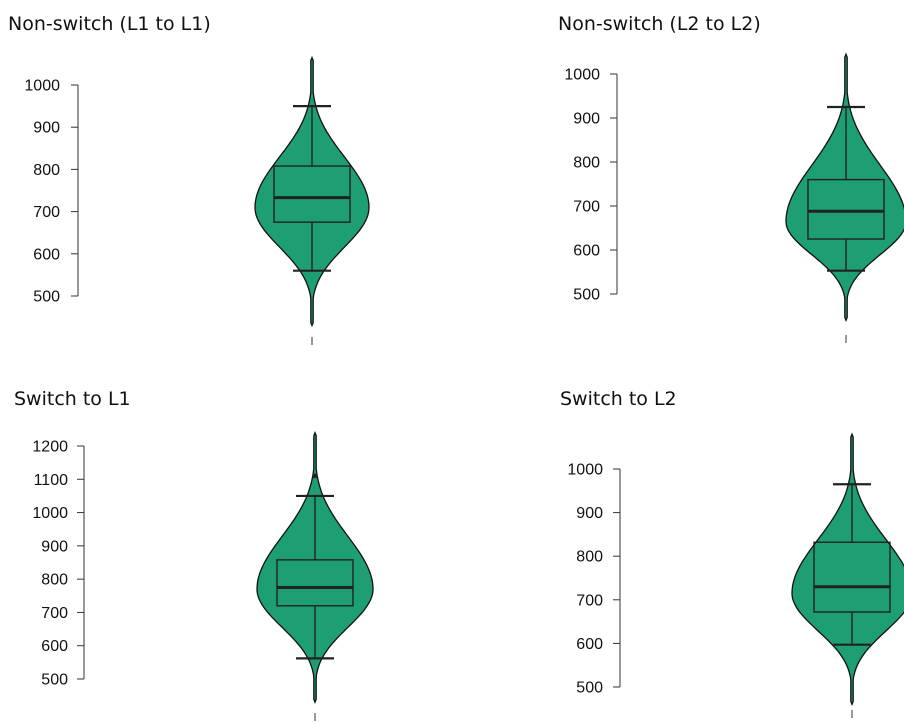 Image resolution: width=904 pixels, height=722 pixels. Describe the element at coordinates (50, 447) in the screenshot. I see `y-tick-label: 1200` at that location.